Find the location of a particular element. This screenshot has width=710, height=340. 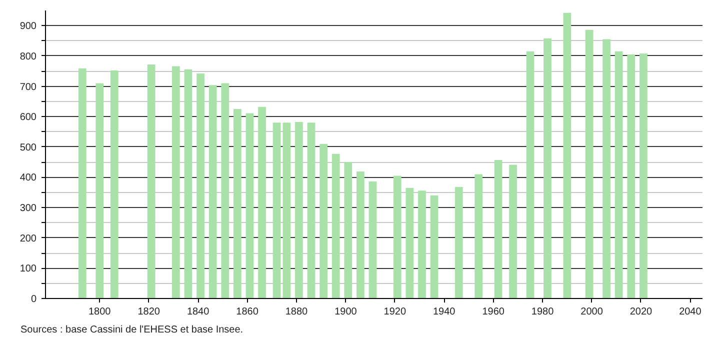

y-tick-label: 500 is located at coordinates (28, 148).